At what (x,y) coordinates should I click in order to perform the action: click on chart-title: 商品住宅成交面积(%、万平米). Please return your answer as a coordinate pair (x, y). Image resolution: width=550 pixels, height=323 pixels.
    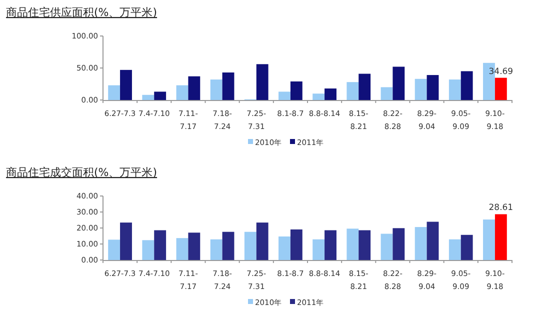
    Looking at the image, I should click on (82, 172).